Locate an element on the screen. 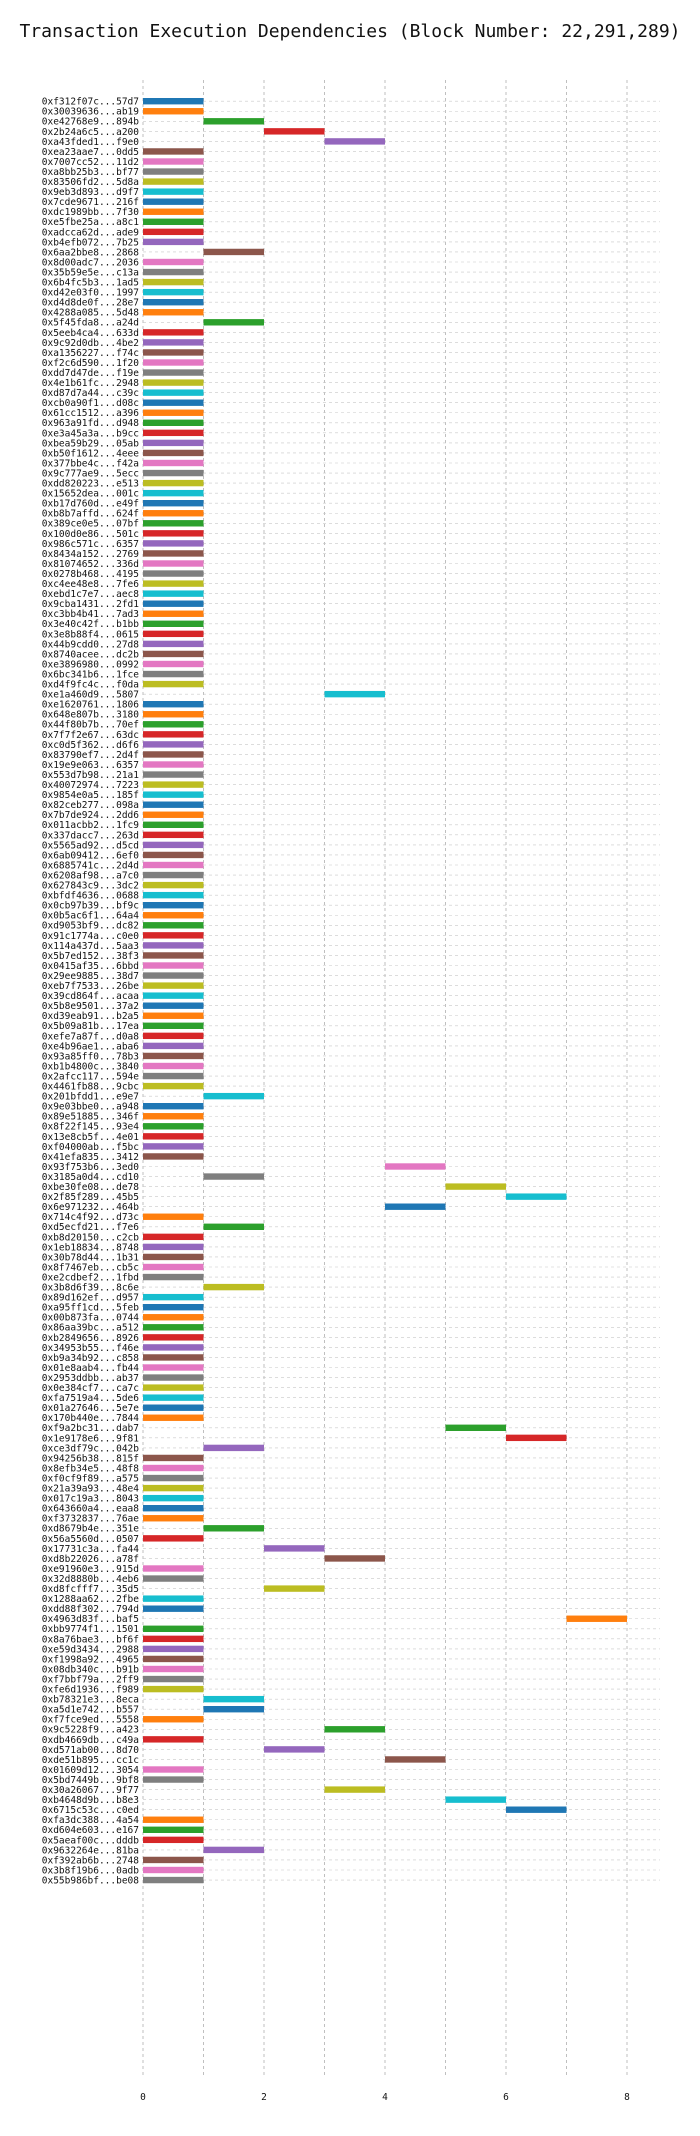 Image resolution: width=700 pixels, height=2136 pixels. y-tick-label: 0x0cb97b39...bf9c is located at coordinates (90, 906).